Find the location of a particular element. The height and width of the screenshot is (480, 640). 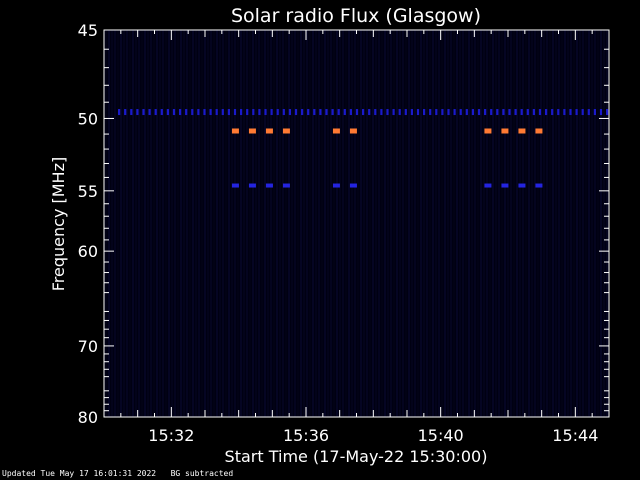

band-49.6-mhz is located at coordinates (363, 112).